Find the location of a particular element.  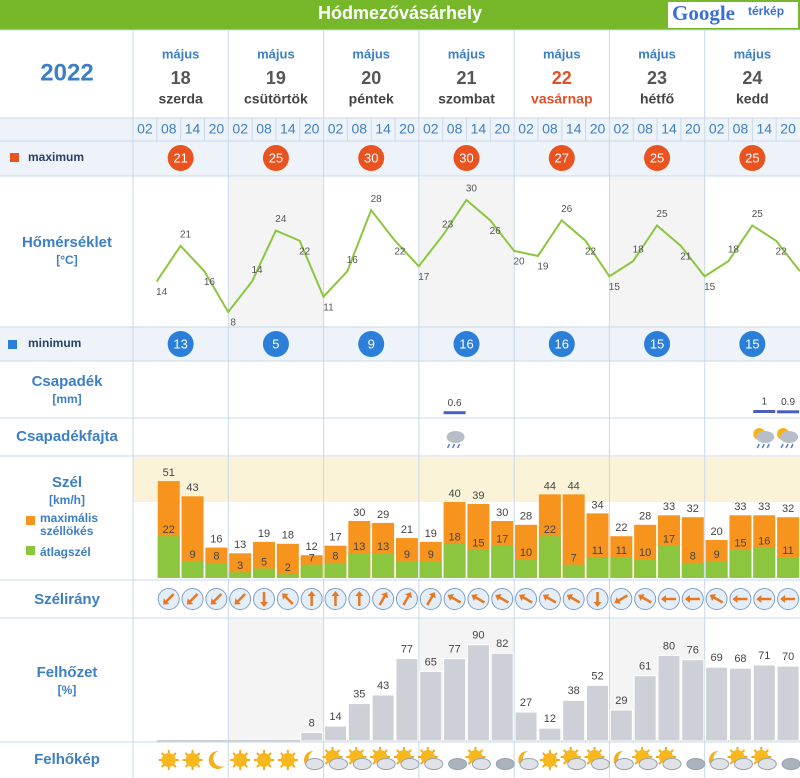

avg-label: 13 is located at coordinates (359, 547).